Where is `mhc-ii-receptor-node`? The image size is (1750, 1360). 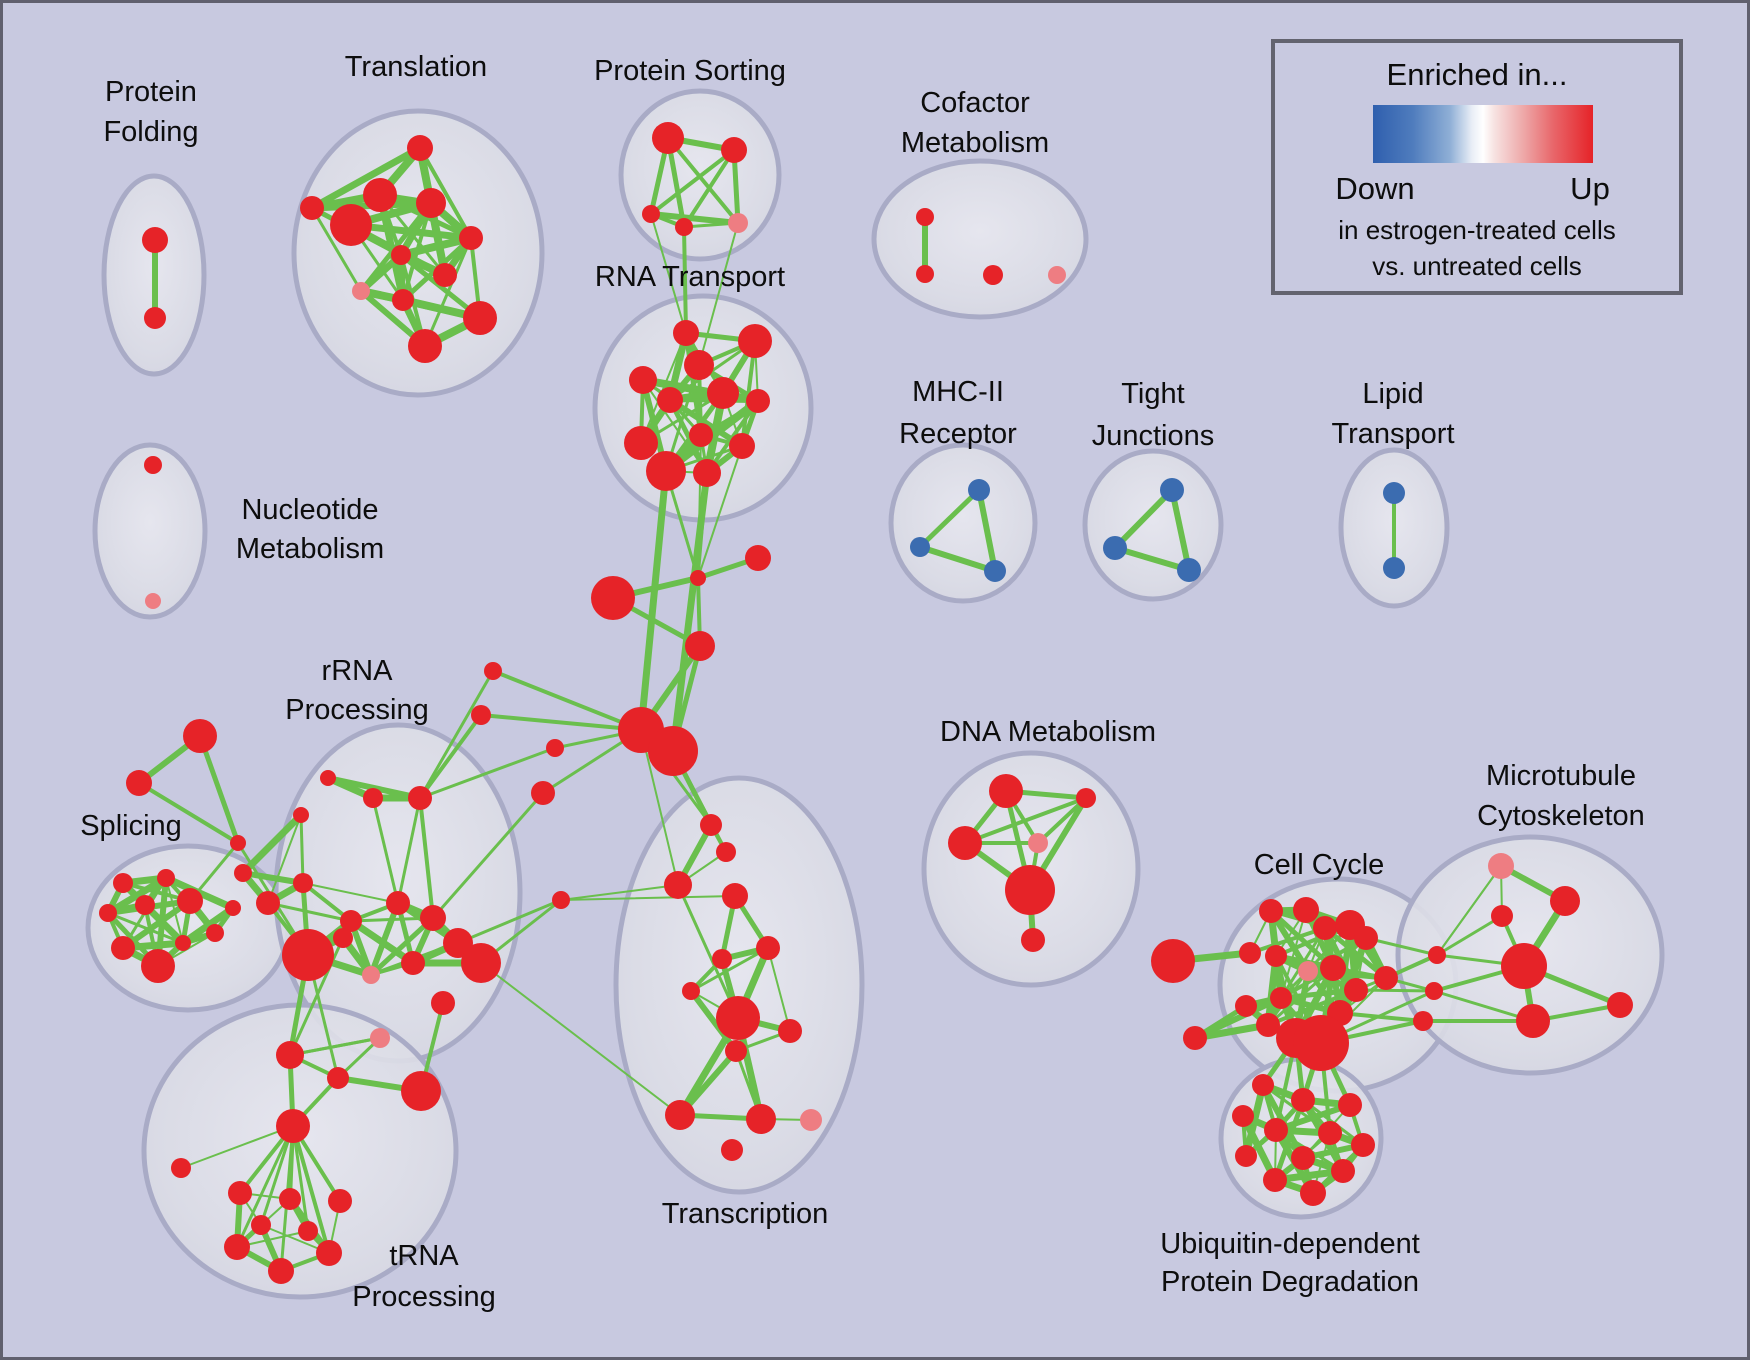 mhc-ii-receptor-node is located at coordinates (920, 547).